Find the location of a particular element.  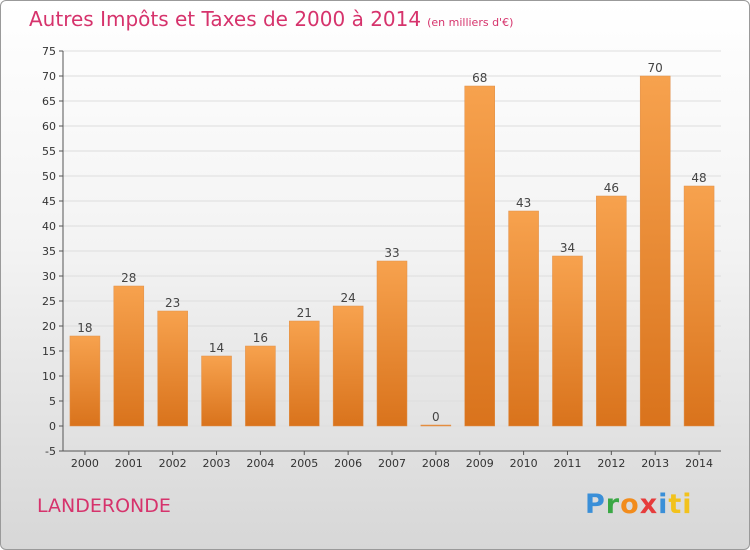

y-tick-label: 40 is located at coordinates (49, 226).